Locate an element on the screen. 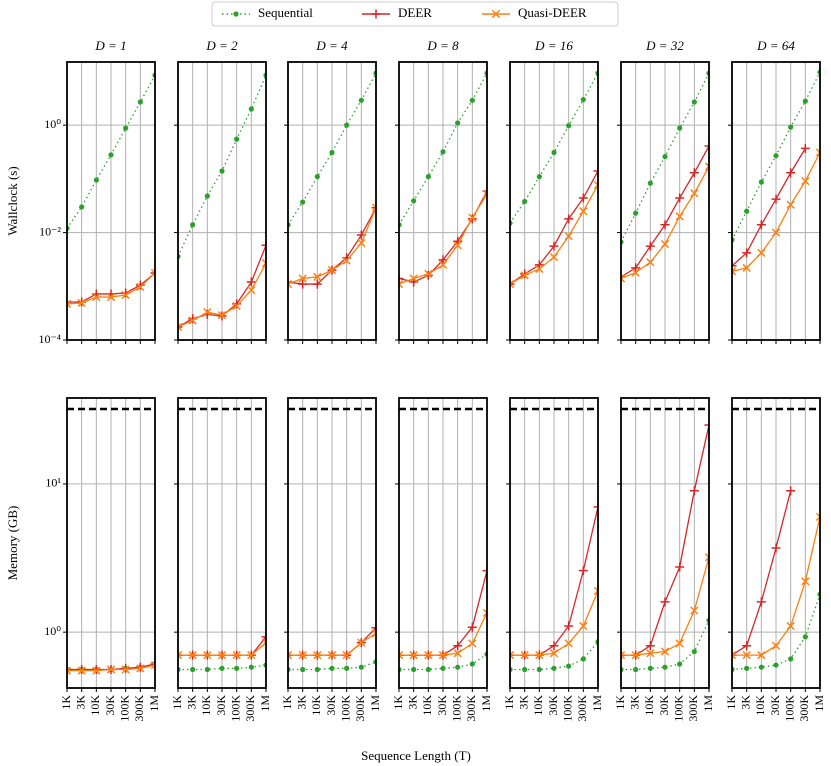 This screenshot has width=831, height=766. legend-marker is located at coordinates (496, 14).